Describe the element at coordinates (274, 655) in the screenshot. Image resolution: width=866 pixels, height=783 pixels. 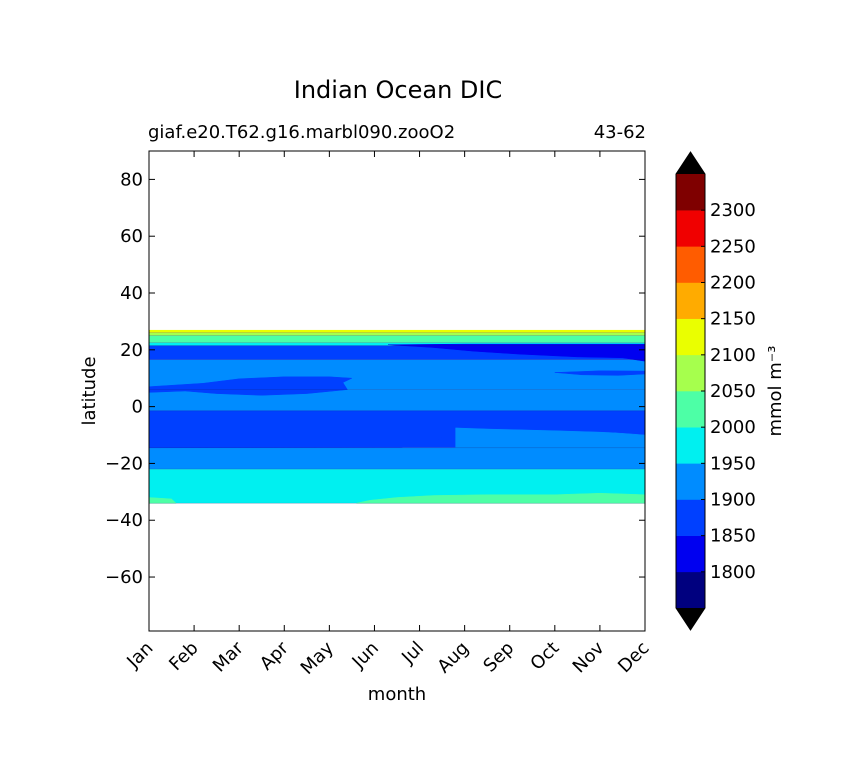
I see `x-tick-label: Apr` at that location.